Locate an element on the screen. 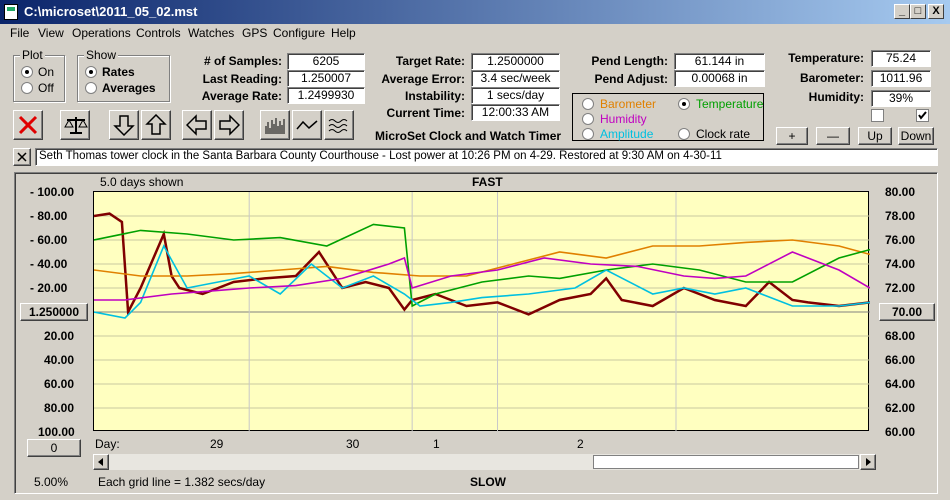 The image size is (950, 500). samples-value: 6205 is located at coordinates (326, 61).